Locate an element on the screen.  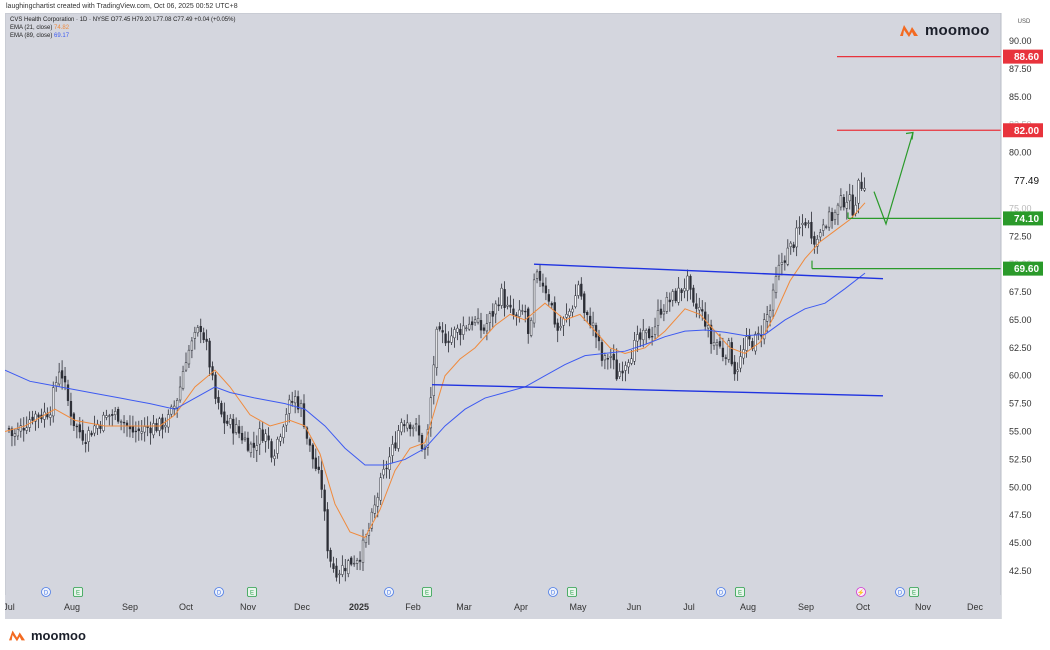
legend-ema21: EMA (21, close) 74.82 is located at coordinates (39, 28).